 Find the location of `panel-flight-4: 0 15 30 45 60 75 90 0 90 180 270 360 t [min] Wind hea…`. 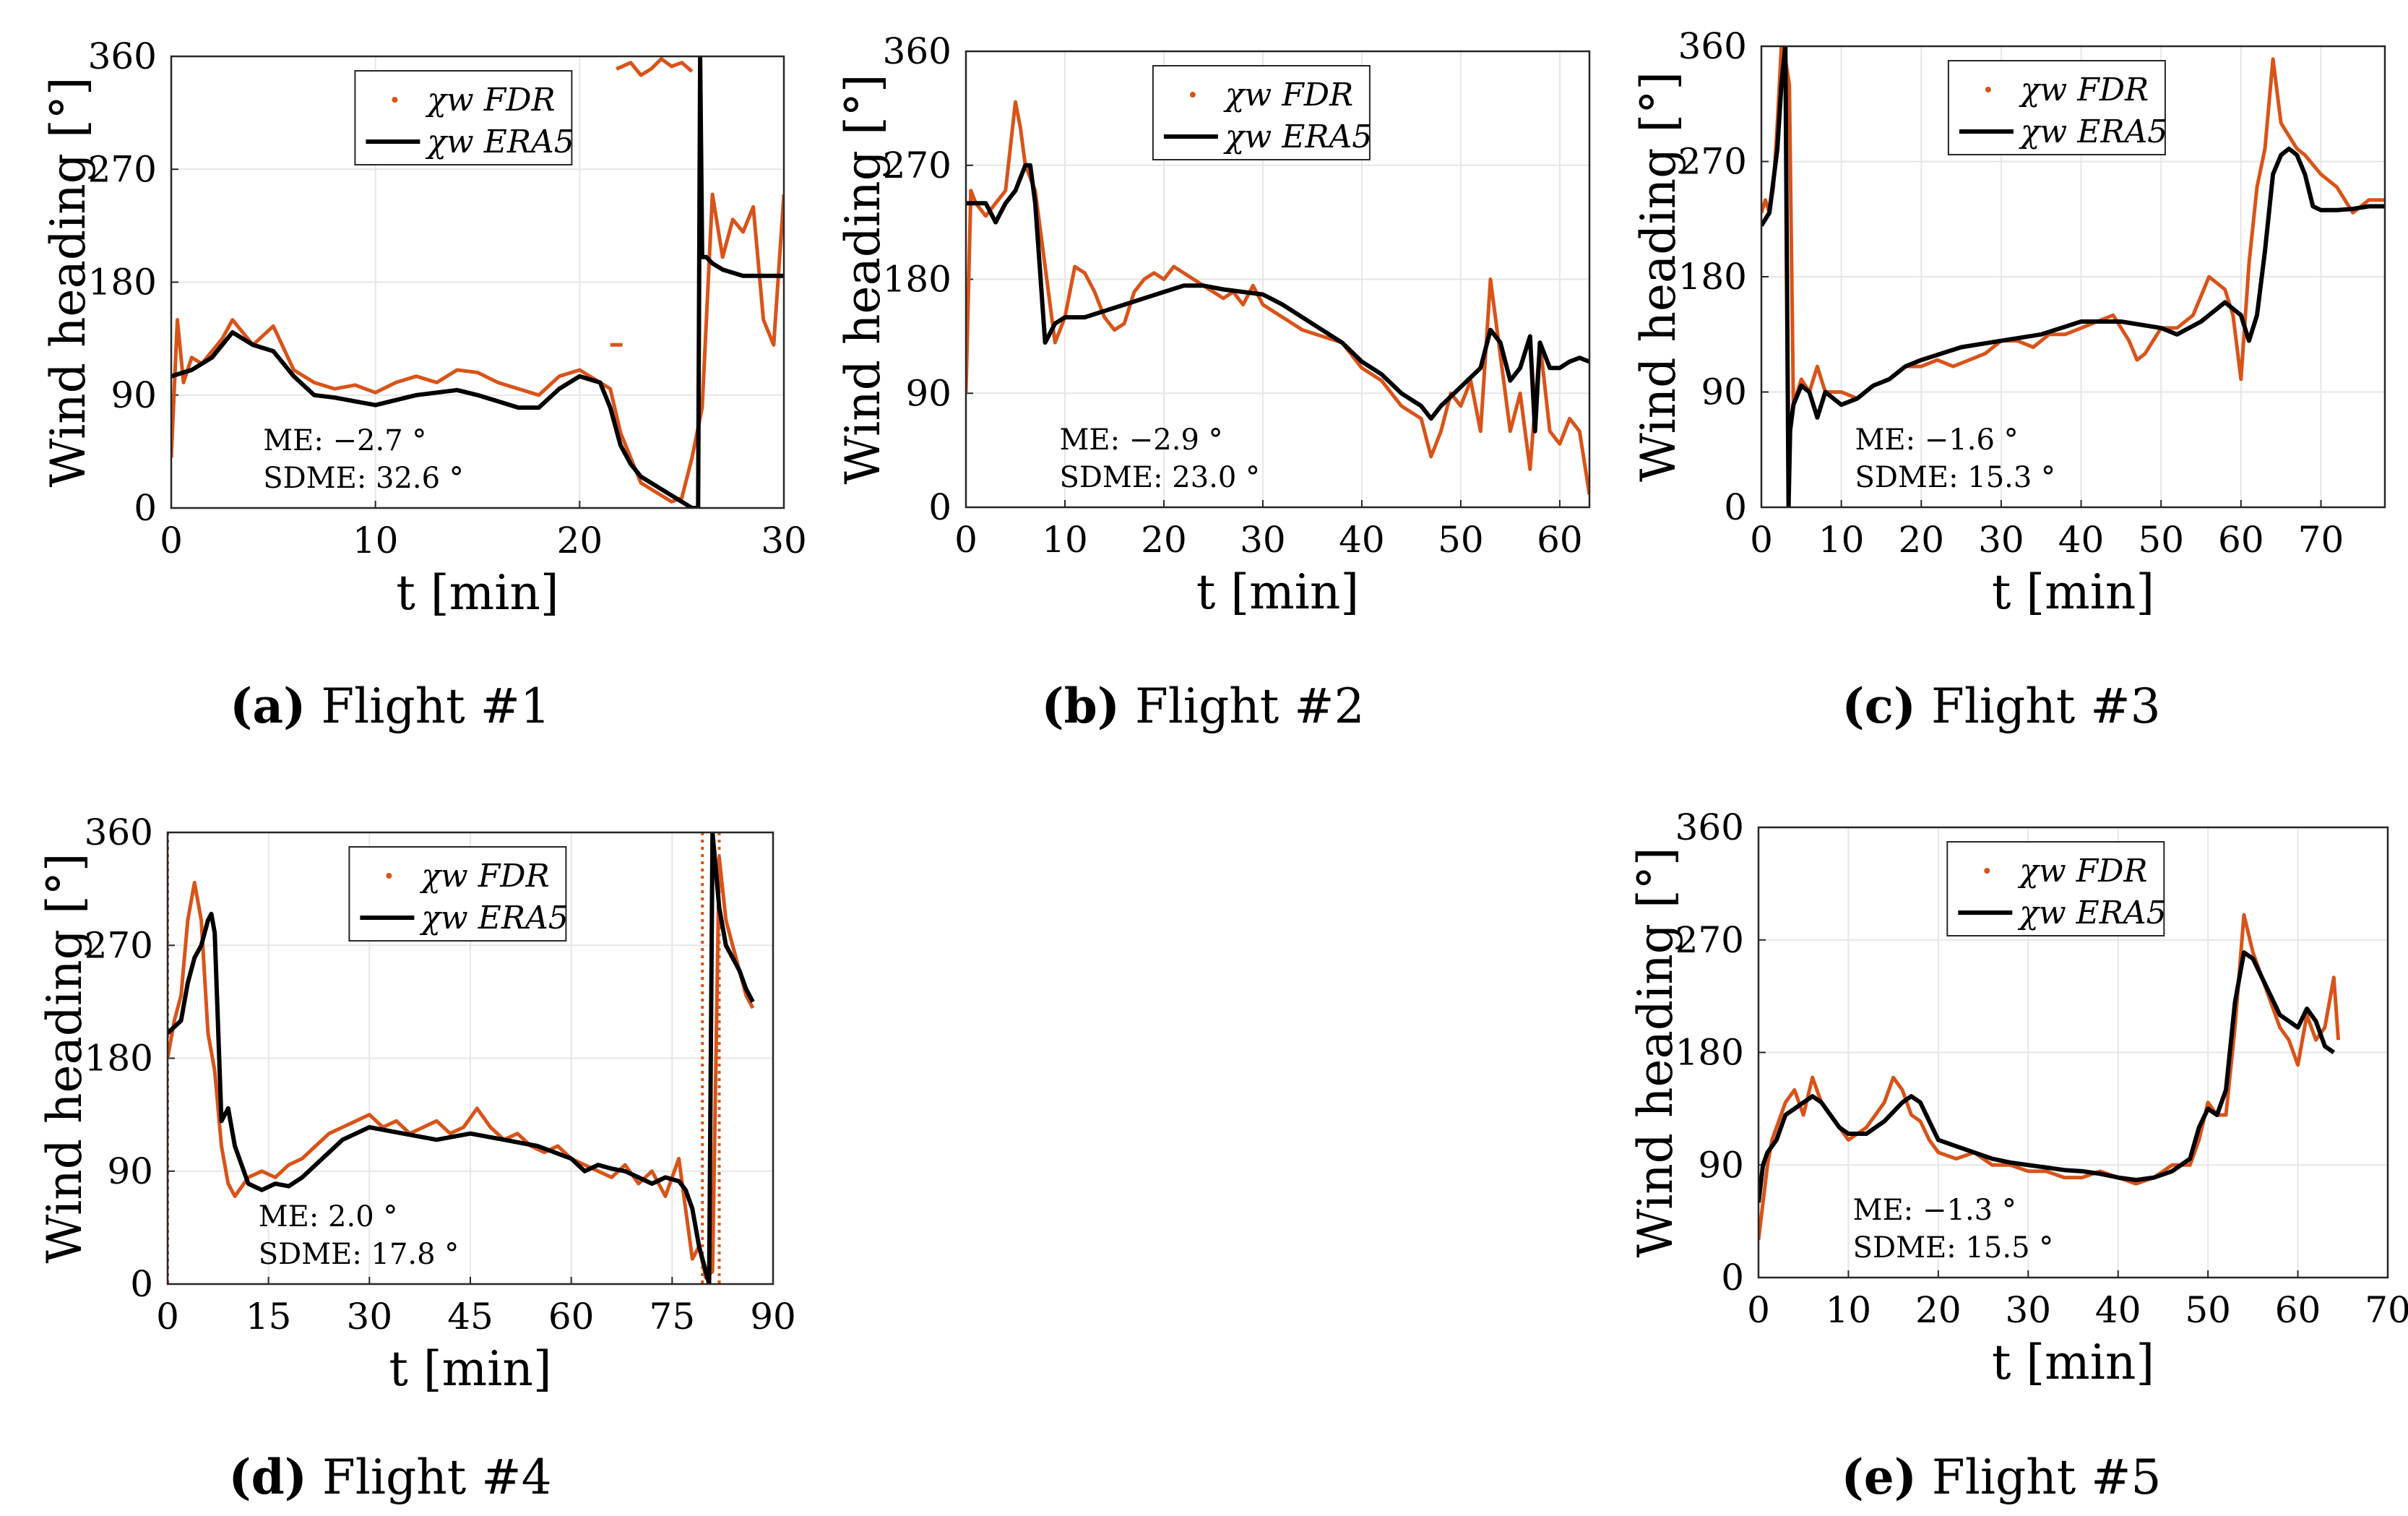

panel-flight-4: 0 15 30 45 60 75 90 0 90 180 270 360 t [min] Wind hea… is located at coordinates (416, 1158).